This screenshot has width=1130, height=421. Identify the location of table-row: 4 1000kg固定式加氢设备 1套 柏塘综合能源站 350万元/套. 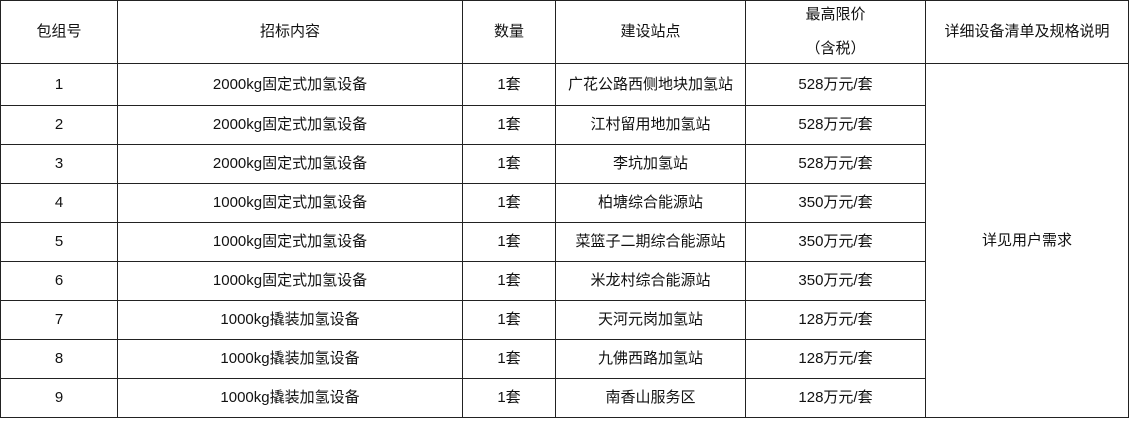
(564, 203).